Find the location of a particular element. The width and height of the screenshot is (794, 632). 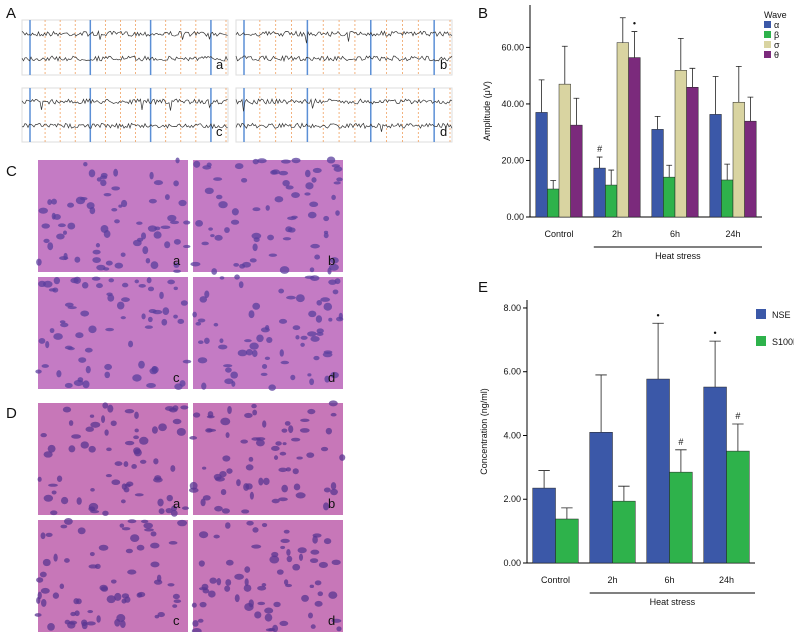

image-label: a is located at coordinates (177, 503).